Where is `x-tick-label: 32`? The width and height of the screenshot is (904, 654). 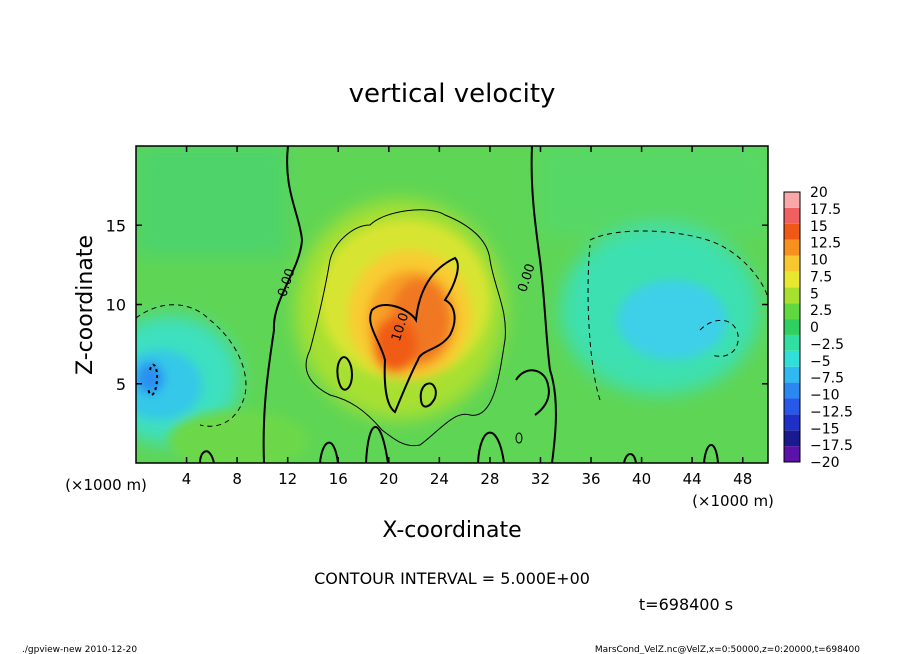 x-tick-label: 32 is located at coordinates (540, 479).